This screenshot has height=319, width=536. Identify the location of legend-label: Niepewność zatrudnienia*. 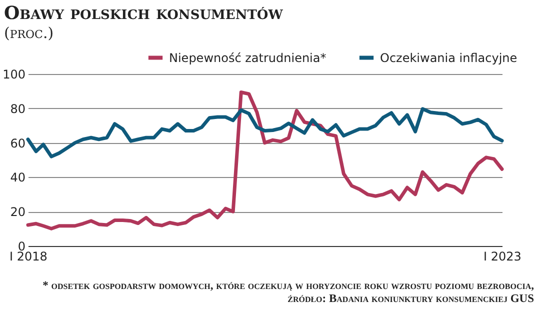
(247, 57).